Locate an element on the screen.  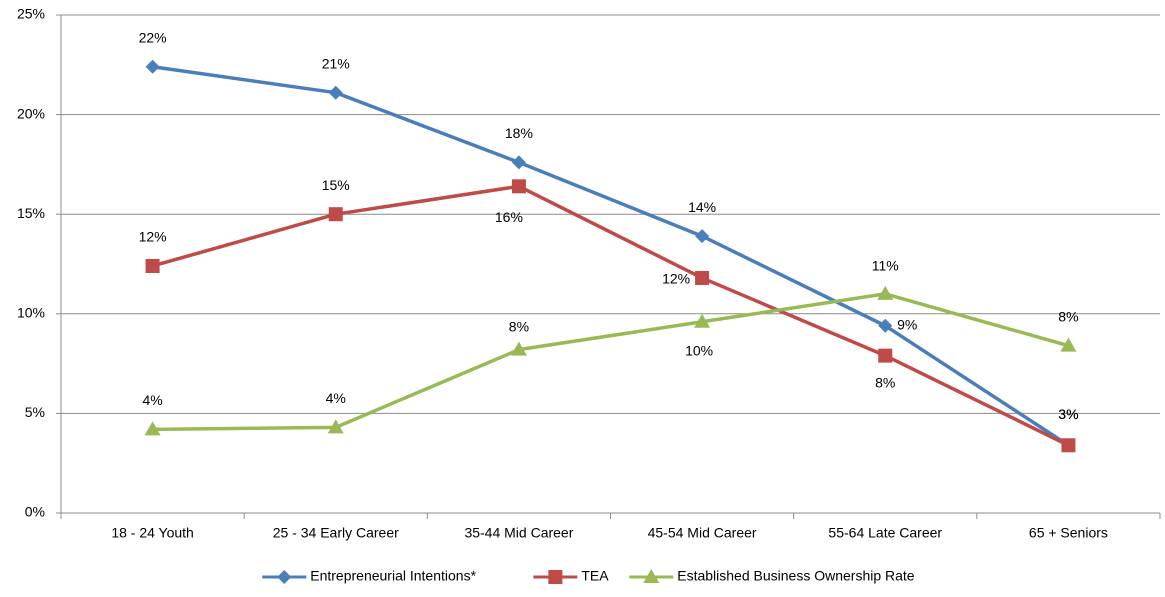
data-label: 21% is located at coordinates (336, 63).